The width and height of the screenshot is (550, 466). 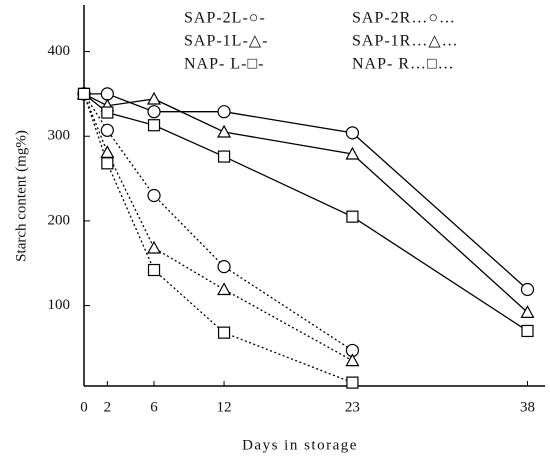 I want to click on x-tick-label: 12, so click(x=224, y=407).